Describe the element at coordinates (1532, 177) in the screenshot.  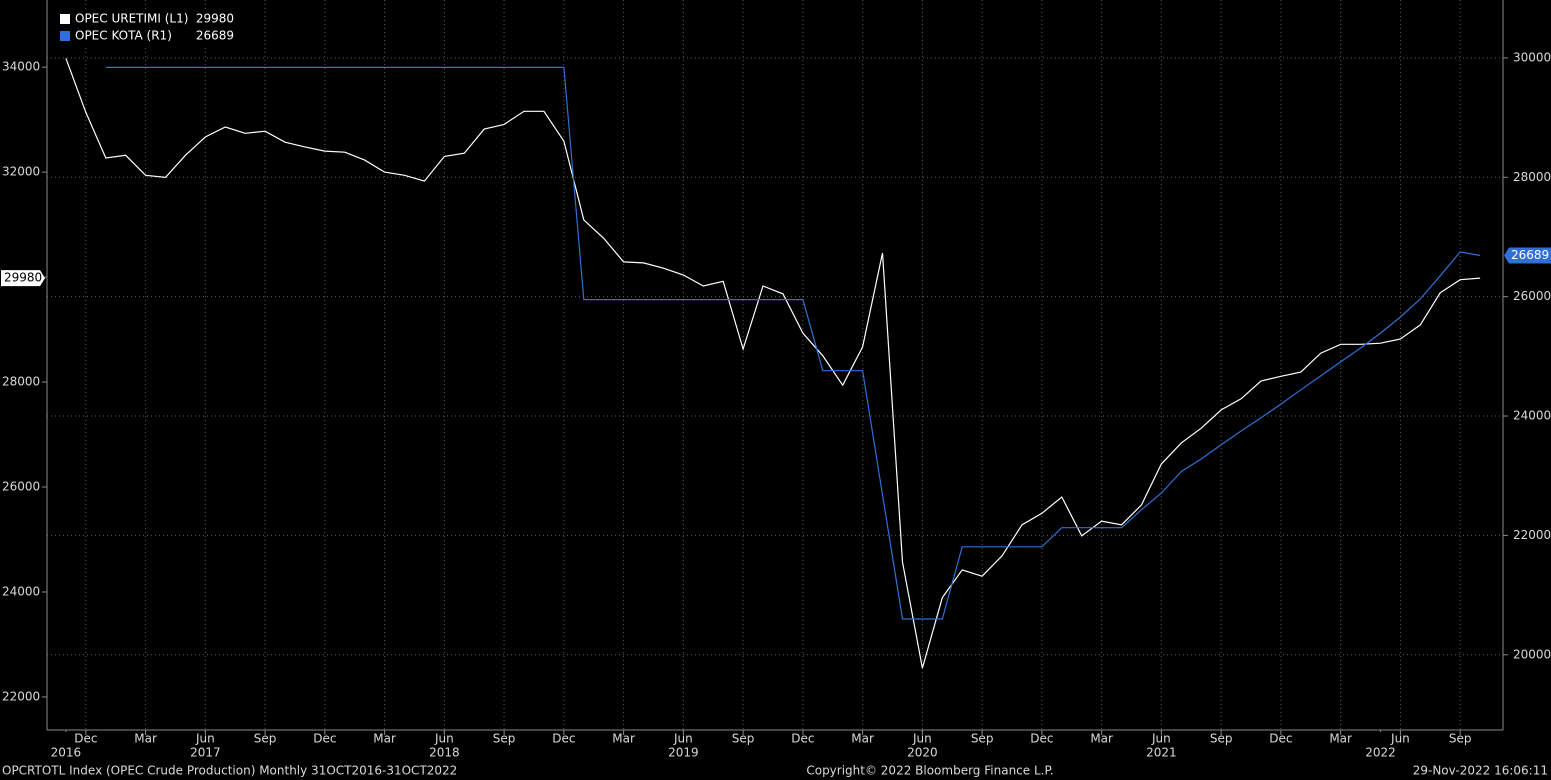
I see `y2-tick-label: 28000` at that location.